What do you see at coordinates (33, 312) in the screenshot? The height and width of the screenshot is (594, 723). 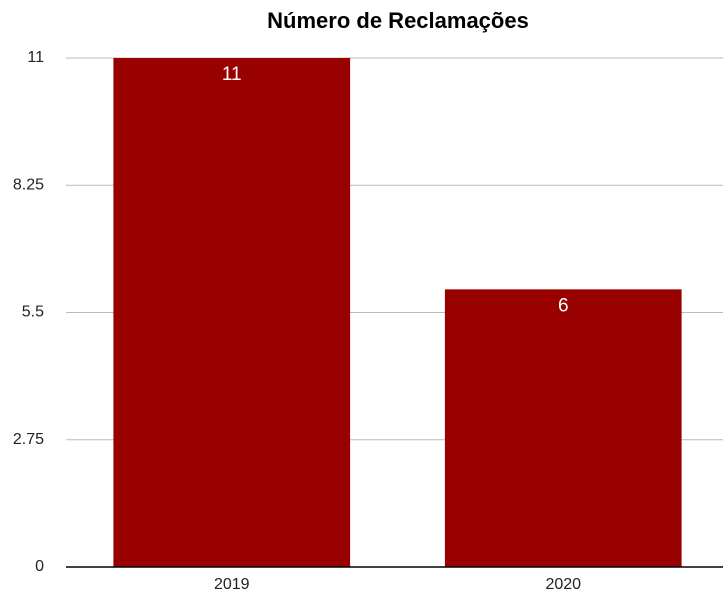 I see `y-tick-label: 5.5` at bounding box center [33, 312].